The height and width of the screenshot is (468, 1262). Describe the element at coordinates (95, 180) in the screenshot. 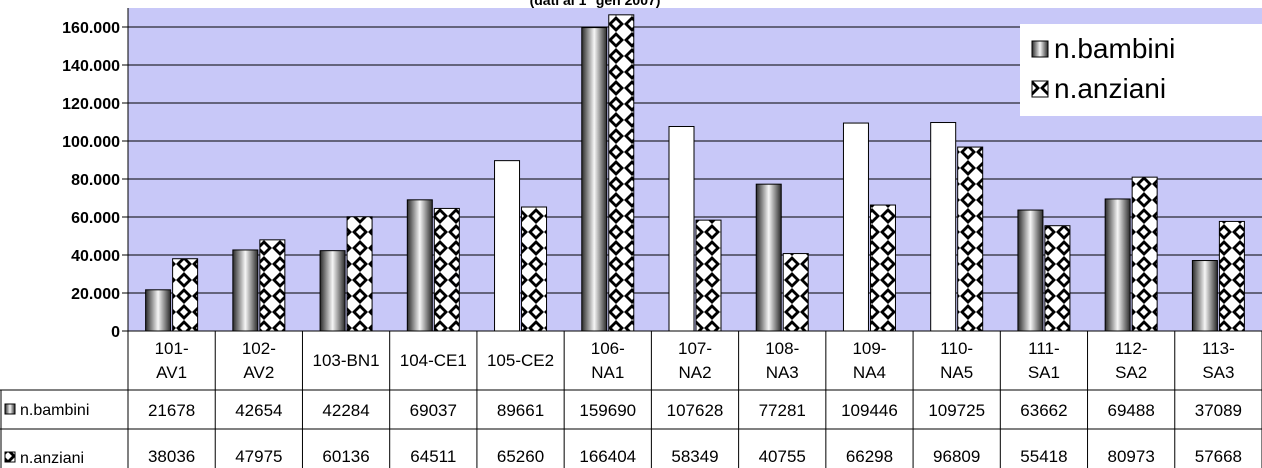

I see `y-tick-label: 80.000` at that location.